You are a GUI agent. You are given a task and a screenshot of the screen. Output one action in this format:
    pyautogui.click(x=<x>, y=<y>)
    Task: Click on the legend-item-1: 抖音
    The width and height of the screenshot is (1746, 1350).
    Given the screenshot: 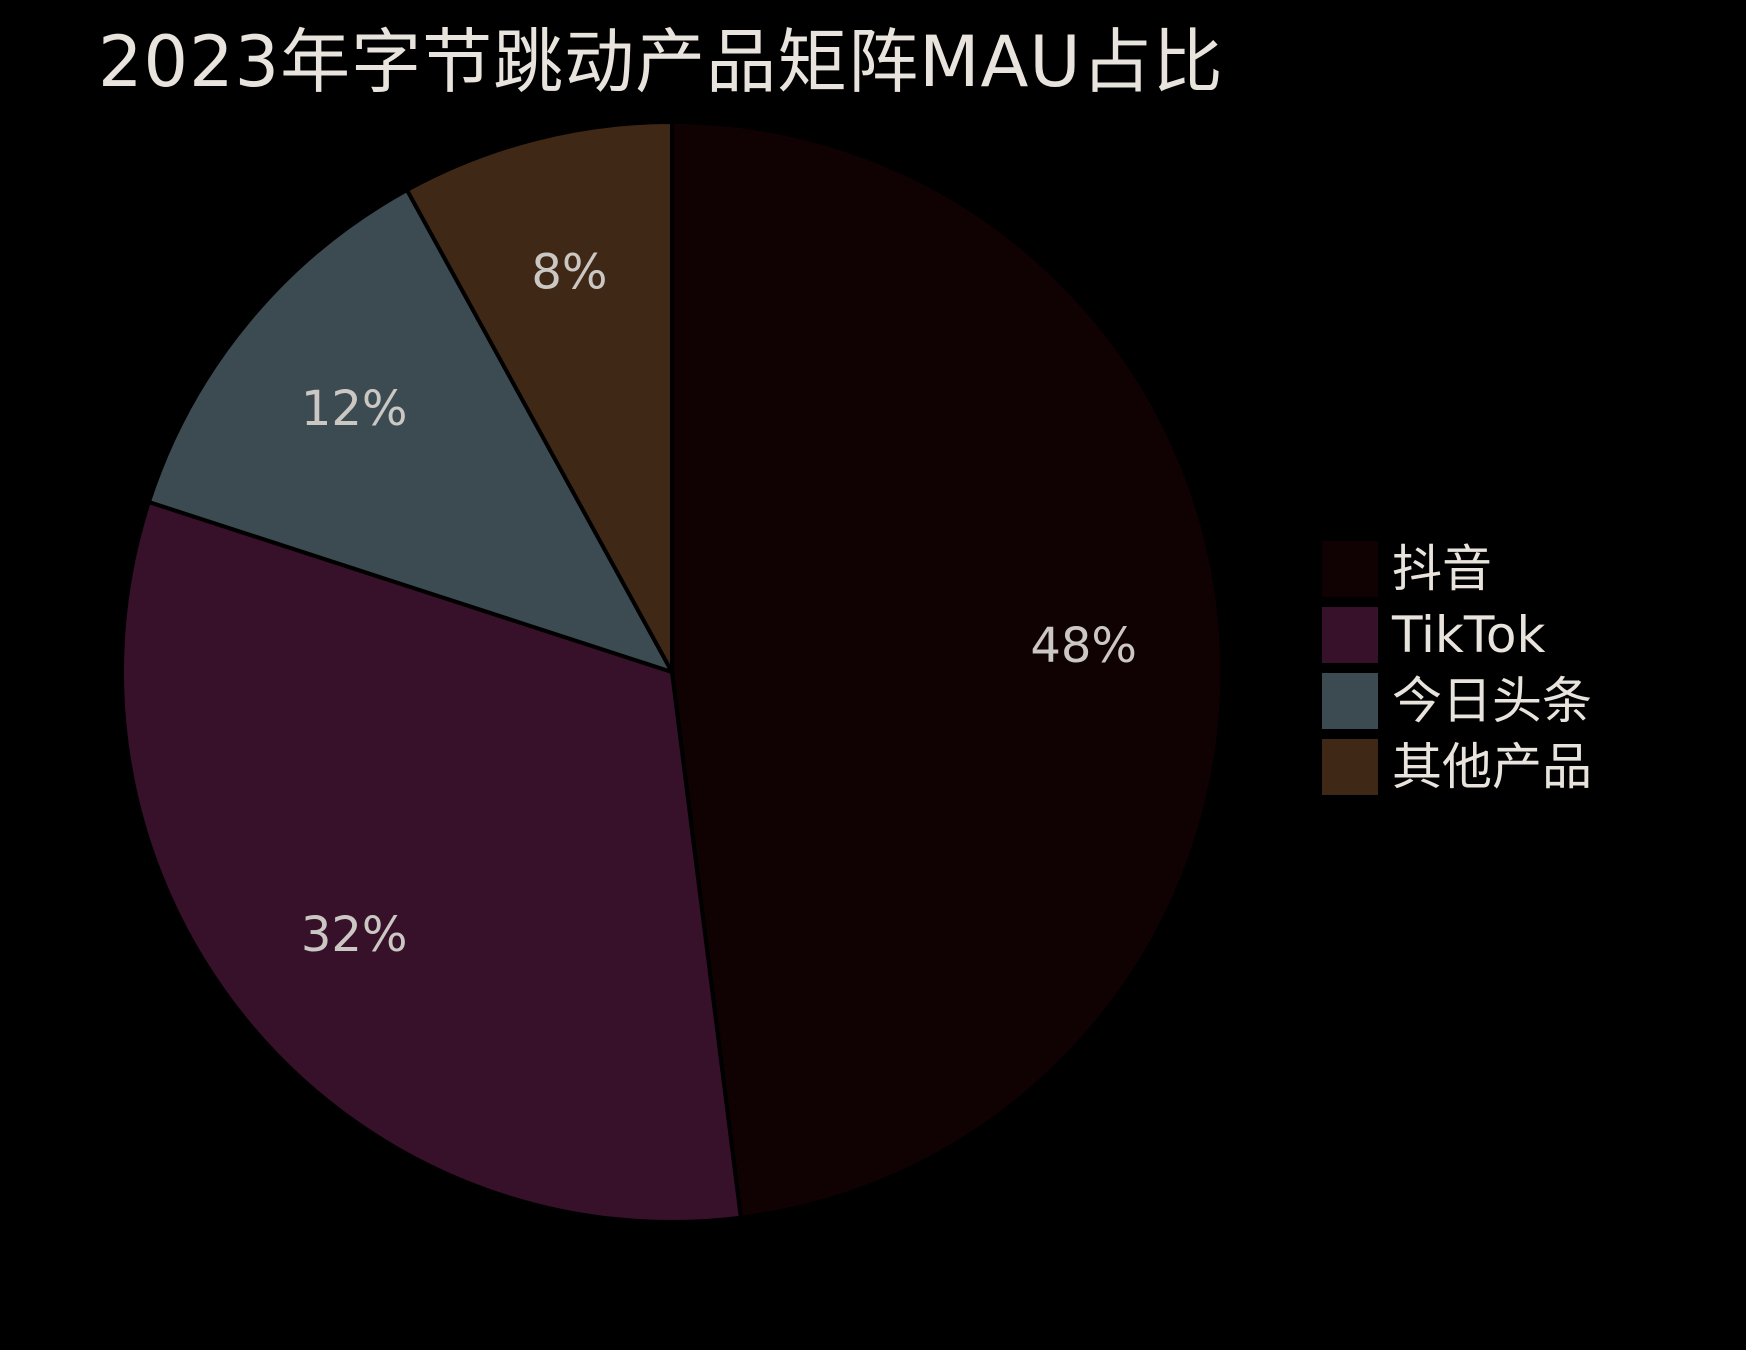 What is the action you would take?
    pyautogui.click(x=1457, y=569)
    